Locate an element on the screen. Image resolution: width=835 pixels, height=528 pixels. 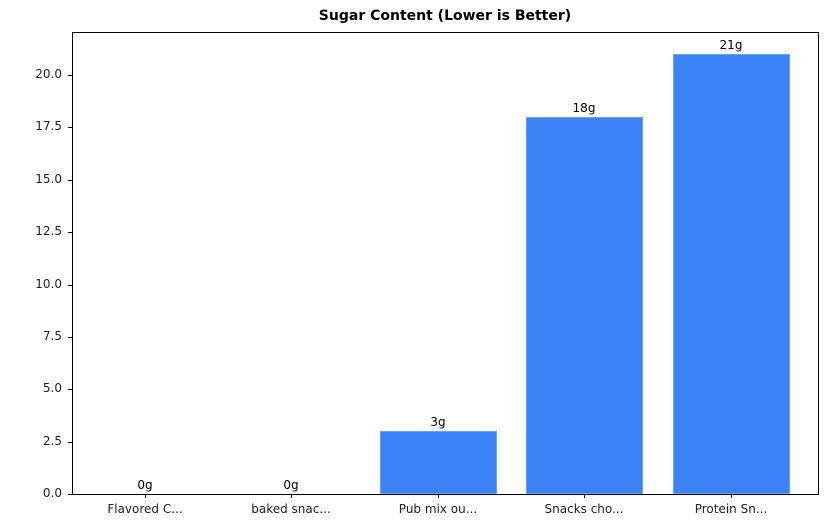
y-tick-label: 12.5 is located at coordinates (48, 231).